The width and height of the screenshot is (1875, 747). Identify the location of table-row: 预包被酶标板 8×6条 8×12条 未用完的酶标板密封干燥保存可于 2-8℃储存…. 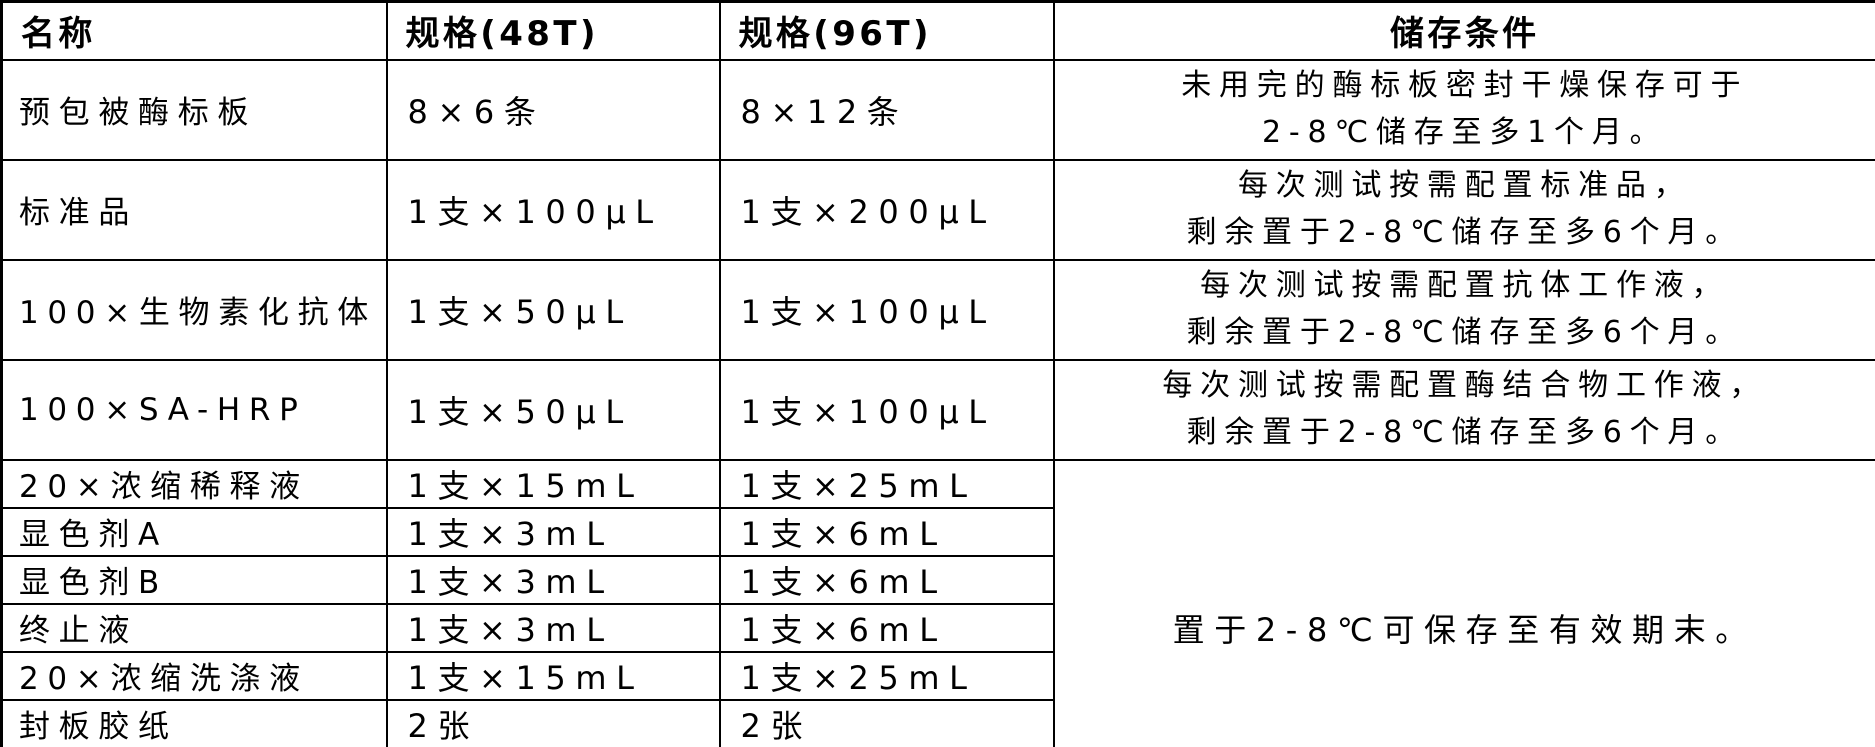
(937, 109).